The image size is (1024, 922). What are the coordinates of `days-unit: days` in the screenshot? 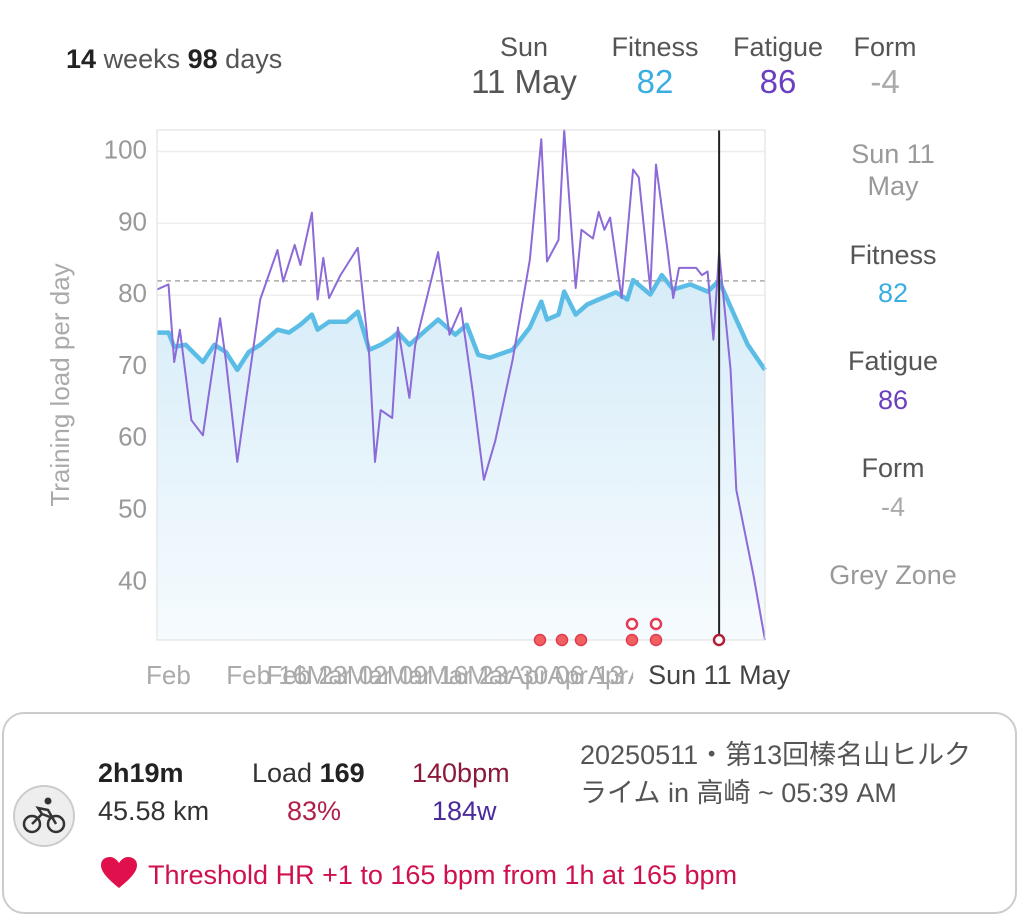 It's located at (254, 59).